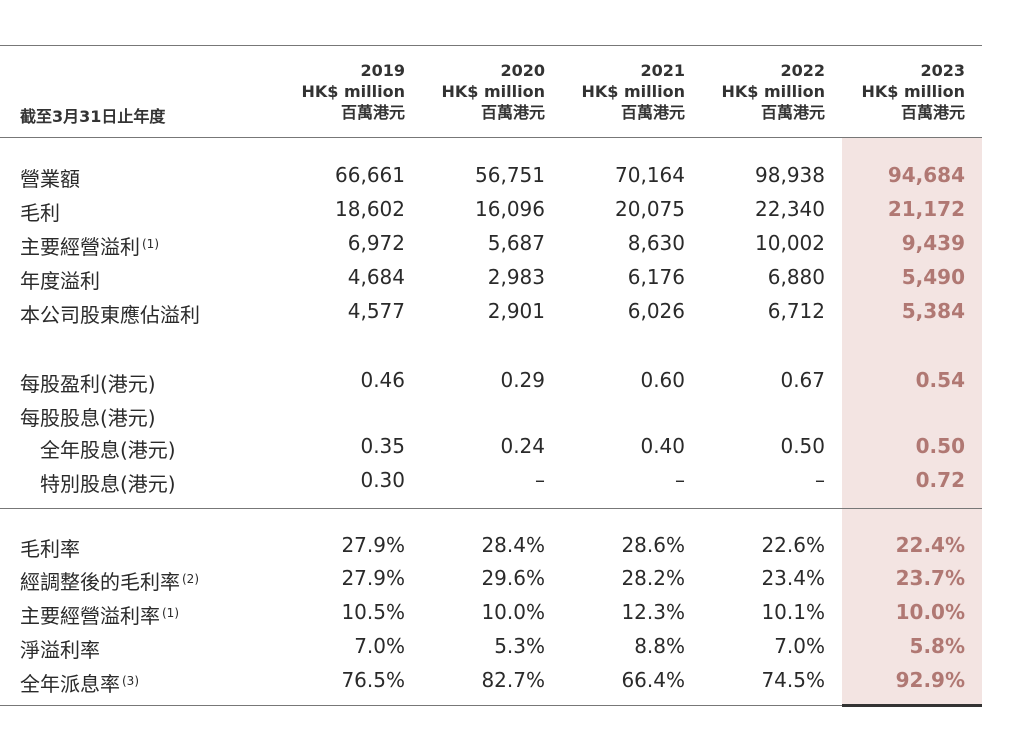  I want to click on row-label-text: 營業額, so click(50, 179).